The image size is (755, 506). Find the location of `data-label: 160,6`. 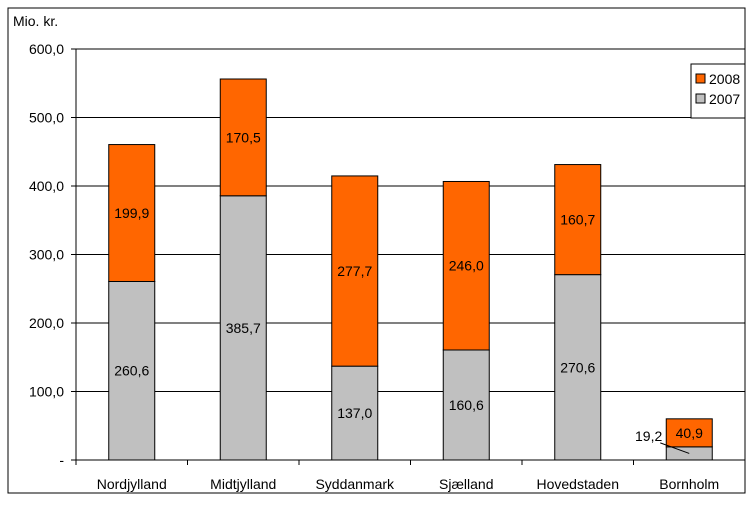

data-label: 160,6 is located at coordinates (466, 405).